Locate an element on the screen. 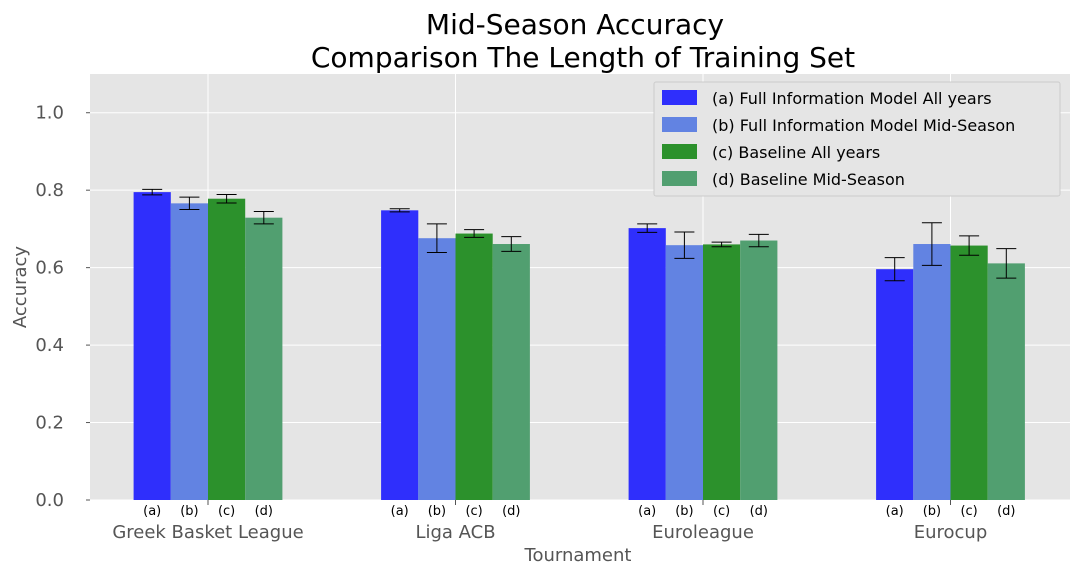 The width and height of the screenshot is (1080, 576). y-tick-label: 0.2 is located at coordinates (49, 423).